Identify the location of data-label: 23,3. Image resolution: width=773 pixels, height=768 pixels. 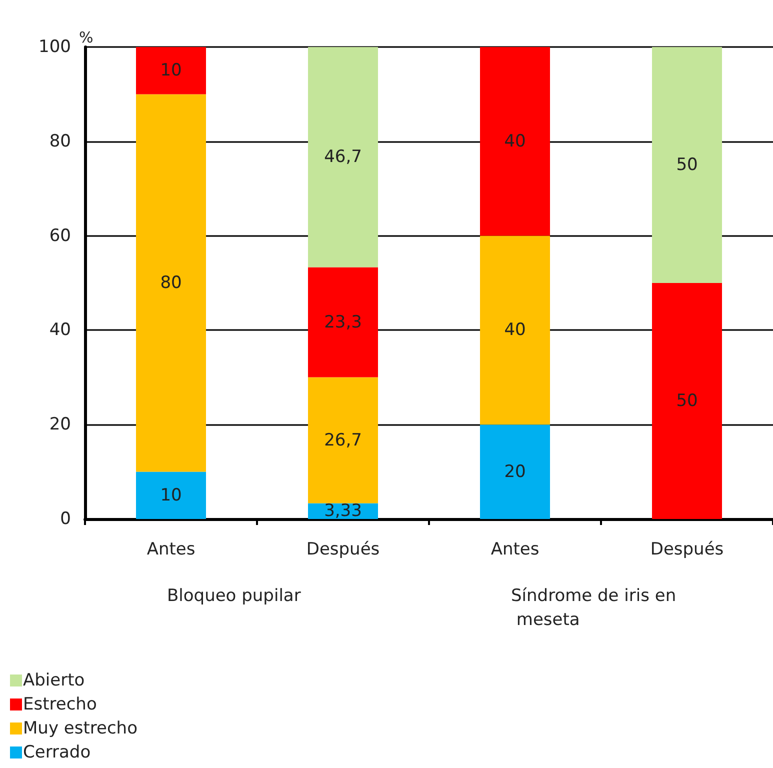
(343, 322).